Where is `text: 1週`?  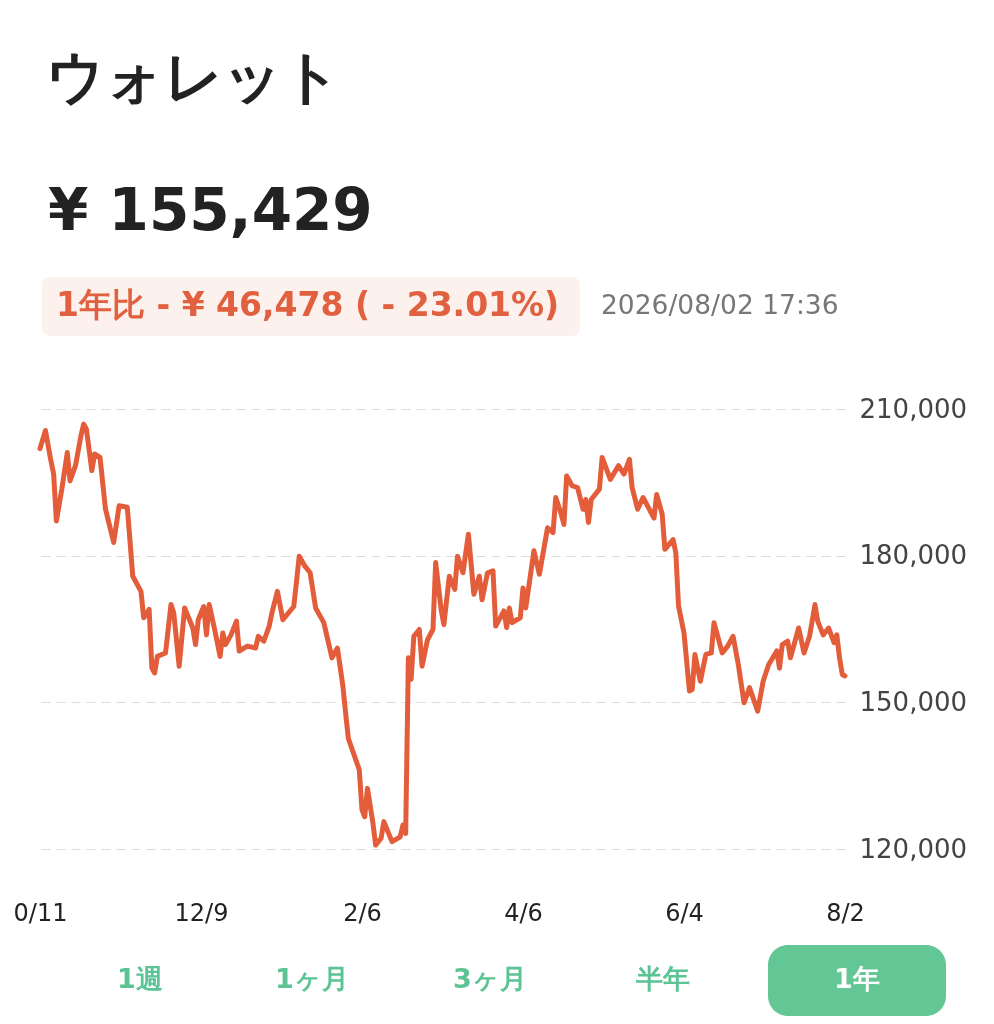 text: 1週 is located at coordinates (140, 978).